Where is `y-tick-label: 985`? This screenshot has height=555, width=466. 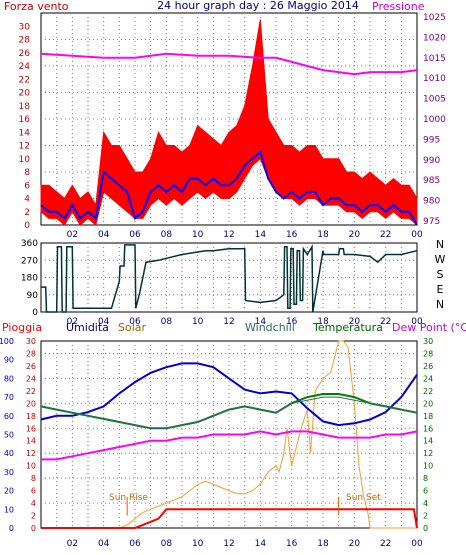
y-tick-label: 985 is located at coordinates (431, 181).